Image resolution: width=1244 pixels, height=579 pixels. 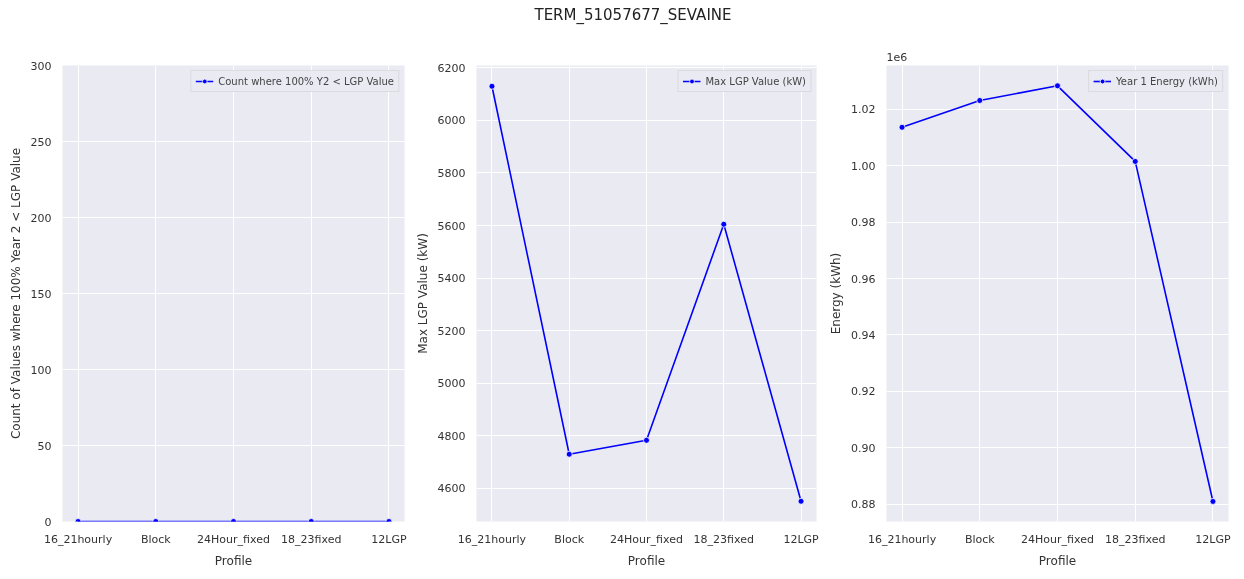 I want to click on chart-title: TERM_51057677_SEVAINE, so click(x=633, y=15).